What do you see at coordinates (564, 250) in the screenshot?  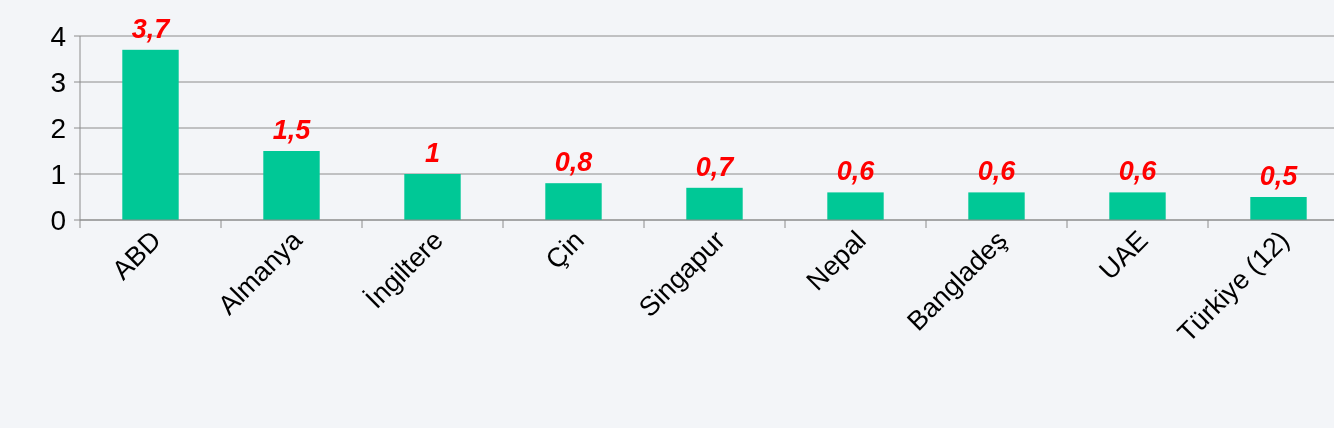 I see `x-tick-label: Çin` at bounding box center [564, 250].